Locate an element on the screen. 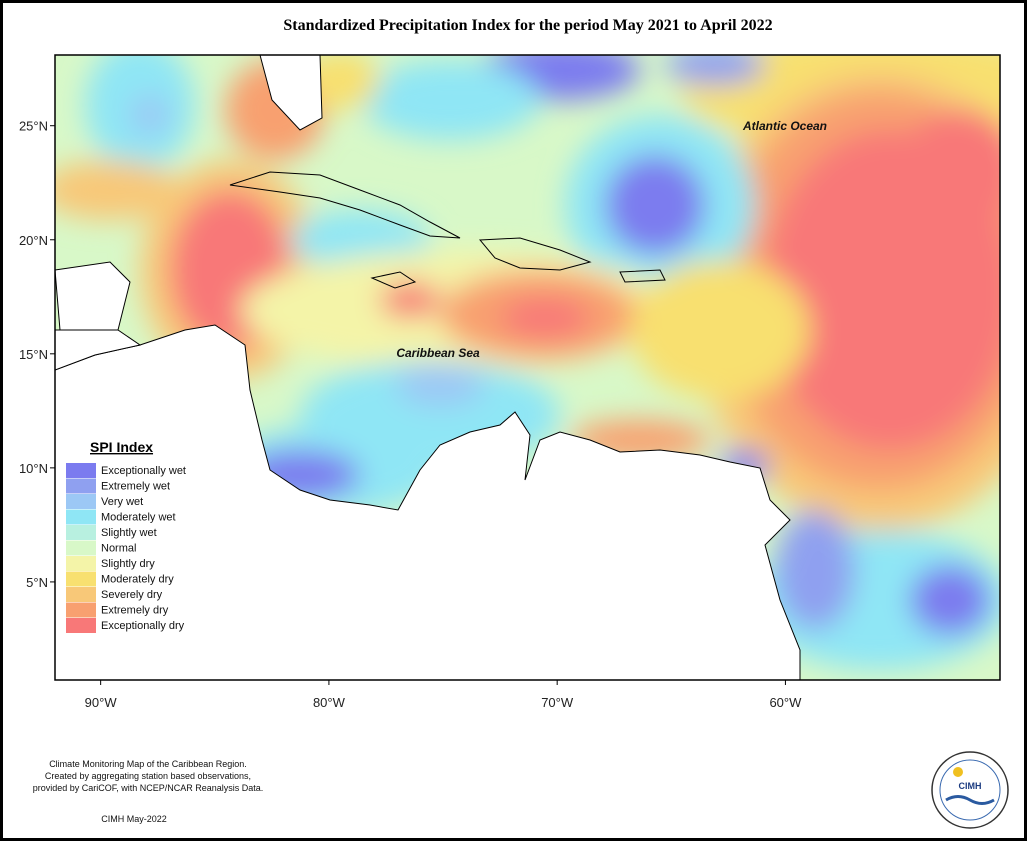  x-tick-label: 80°W is located at coordinates (329, 702).